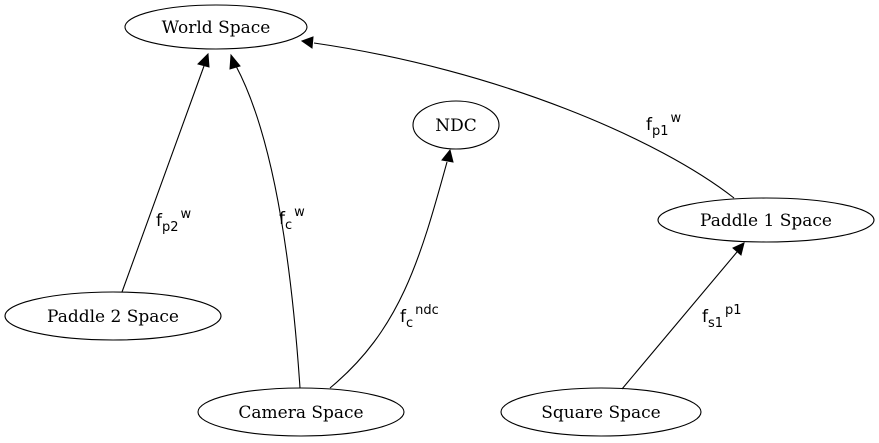 This screenshot has height=443, width=879. I want to click on node-paddle-1-space-label: Paddle 1 Space, so click(766, 221).